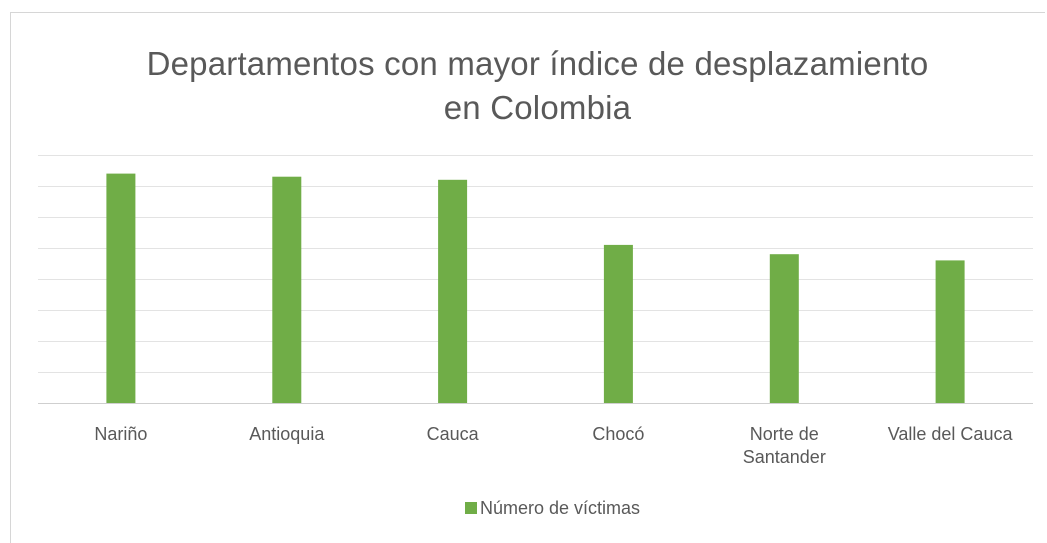  Describe the element at coordinates (287, 434) in the screenshot. I see `category-label: Antioquia` at that location.